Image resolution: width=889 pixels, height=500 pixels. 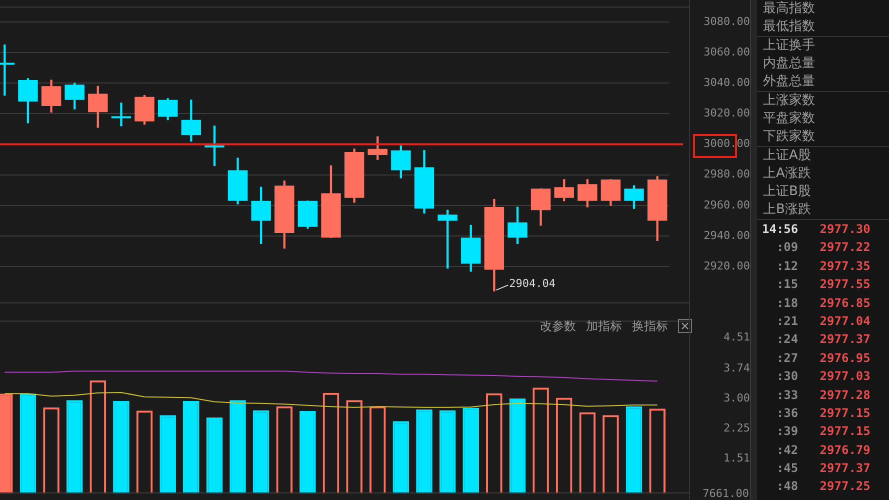 What do you see at coordinates (789, 101) in the screenshot?
I see `text: 上涨家数` at bounding box center [789, 101].